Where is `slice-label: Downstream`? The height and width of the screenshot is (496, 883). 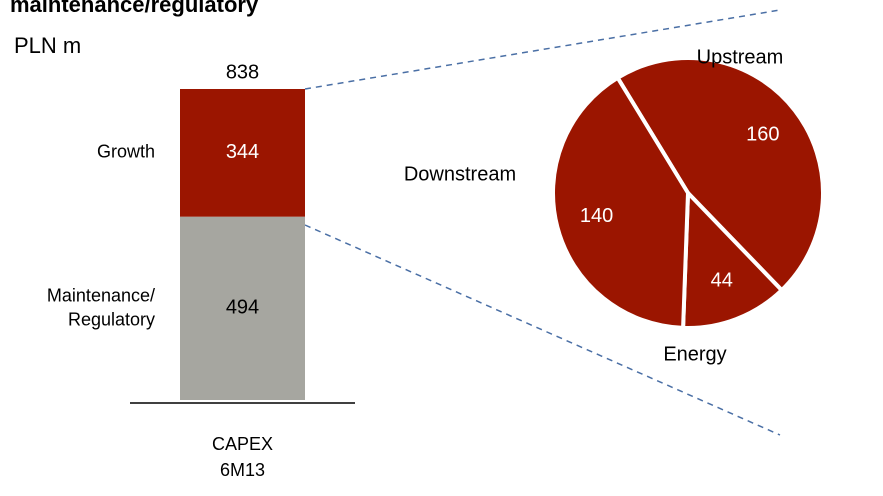 slice-label: Downstream is located at coordinates (460, 174).